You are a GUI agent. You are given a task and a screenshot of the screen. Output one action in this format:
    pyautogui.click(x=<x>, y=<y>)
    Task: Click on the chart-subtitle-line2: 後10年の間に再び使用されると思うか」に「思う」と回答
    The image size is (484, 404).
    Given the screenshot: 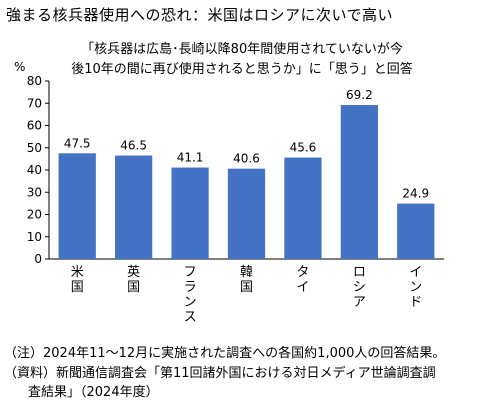 What is the action you would take?
    pyautogui.click(x=242, y=69)
    